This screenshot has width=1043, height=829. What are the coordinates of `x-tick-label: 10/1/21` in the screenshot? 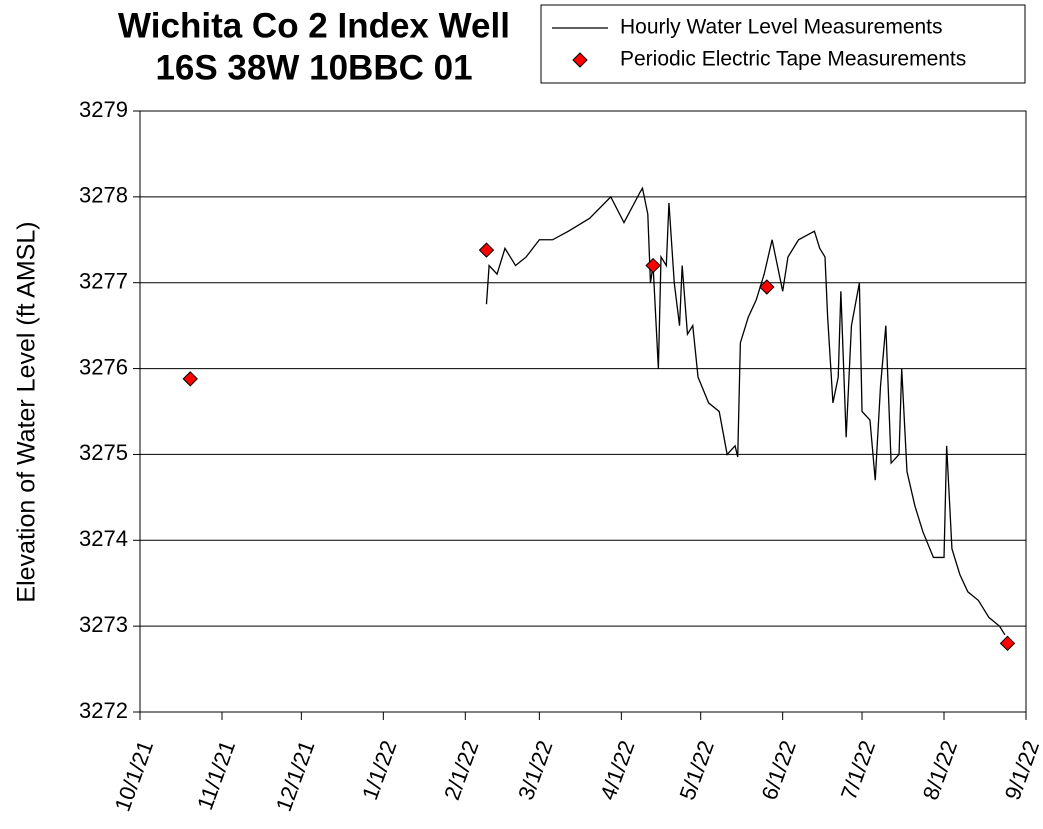 It's located at (134, 776).